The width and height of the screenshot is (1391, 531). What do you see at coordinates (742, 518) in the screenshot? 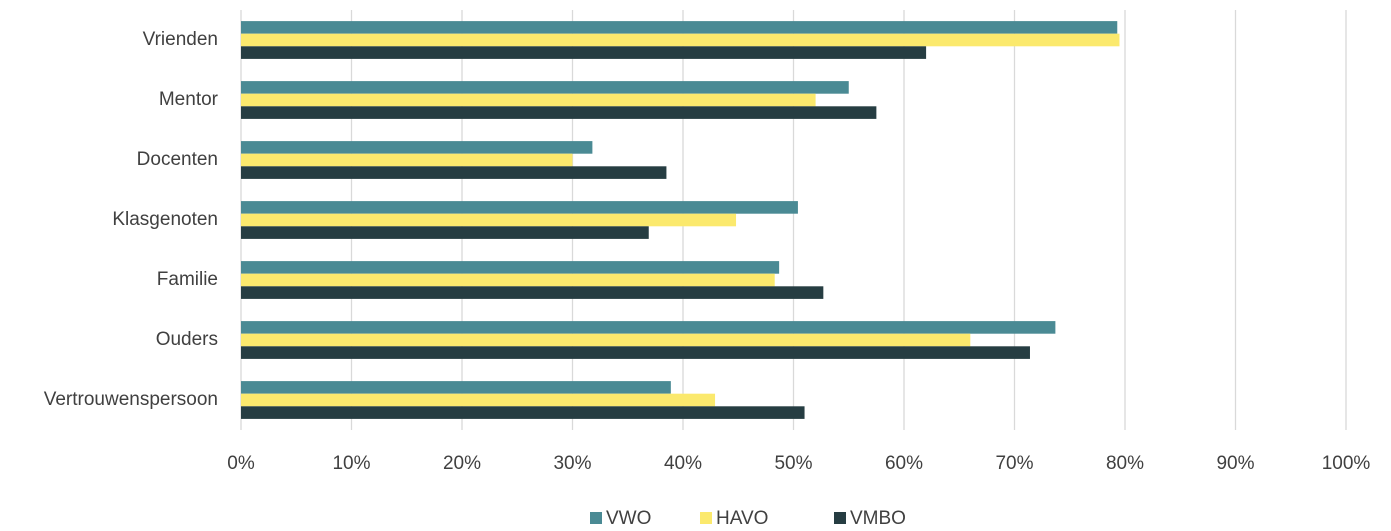
I see `legend-label: HAVO` at bounding box center [742, 518].